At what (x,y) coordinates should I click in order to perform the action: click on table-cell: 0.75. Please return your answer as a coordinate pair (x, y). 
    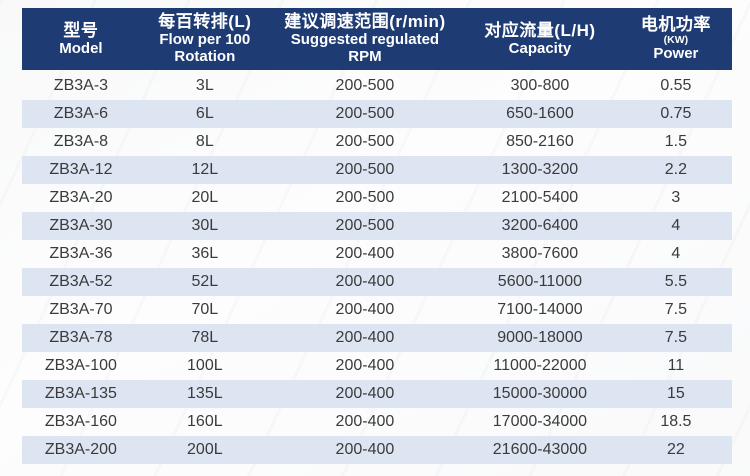
    Looking at the image, I should click on (676, 113).